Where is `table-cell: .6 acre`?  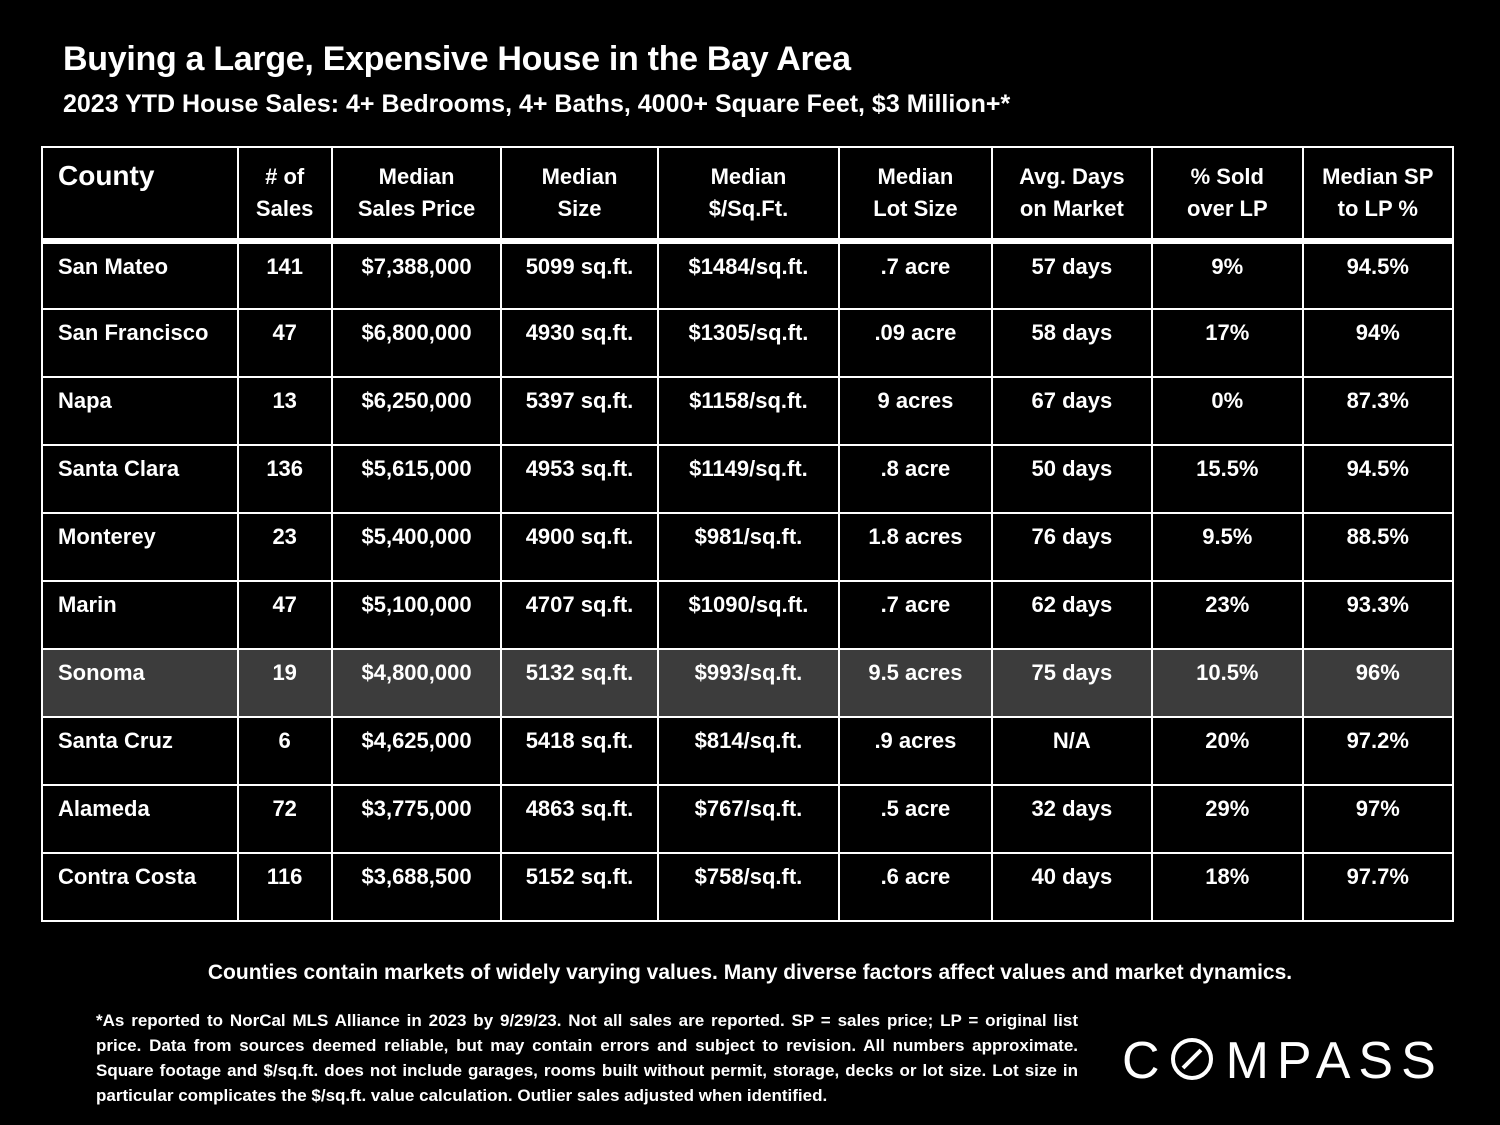
table-cell: .6 acre is located at coordinates (915, 887).